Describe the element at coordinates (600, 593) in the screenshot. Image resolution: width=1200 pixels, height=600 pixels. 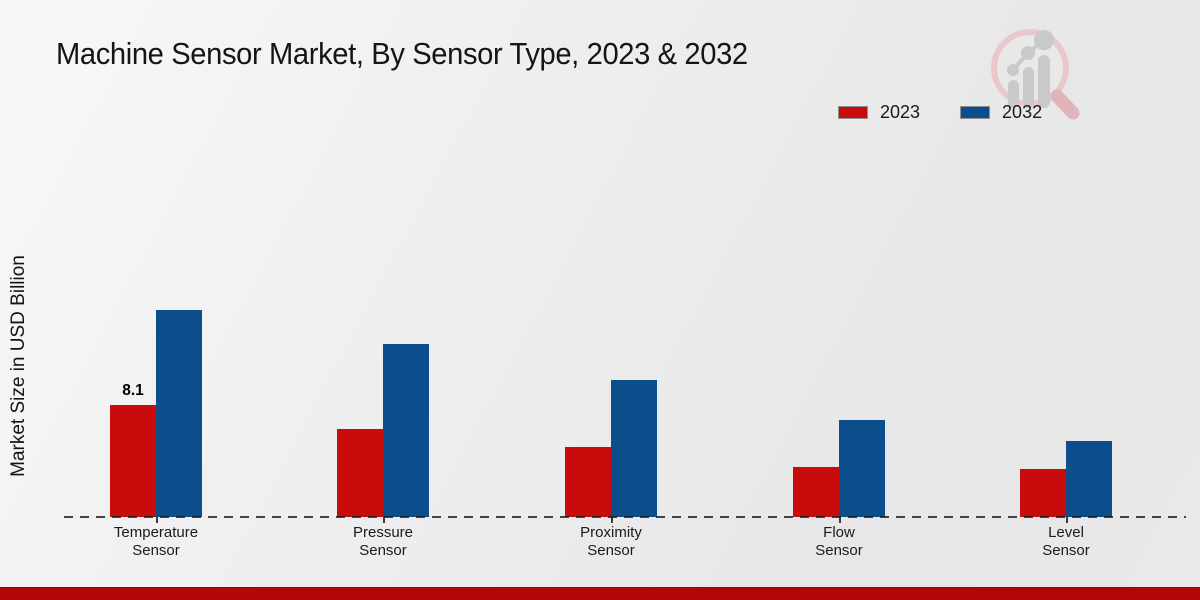
I see `footer-accent-bar` at that location.